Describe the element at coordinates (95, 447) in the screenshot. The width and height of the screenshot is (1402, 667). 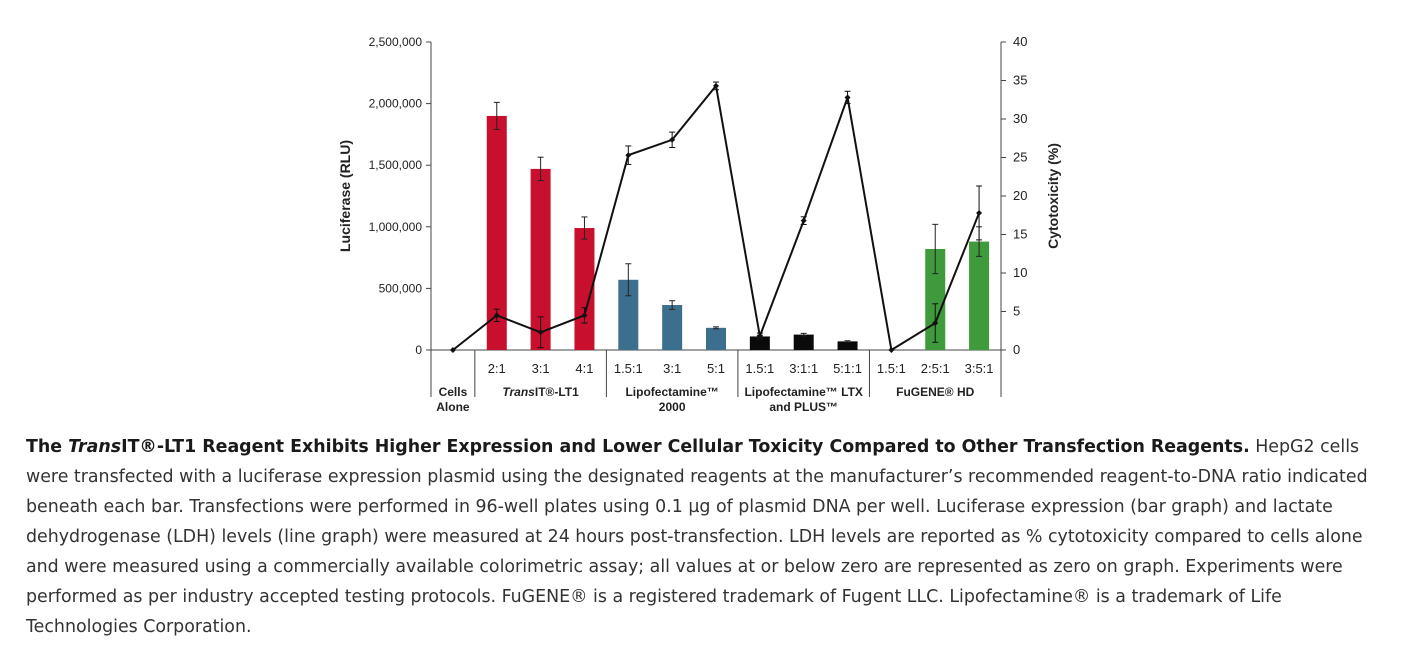
I see `caption-title-italic: Trans` at that location.